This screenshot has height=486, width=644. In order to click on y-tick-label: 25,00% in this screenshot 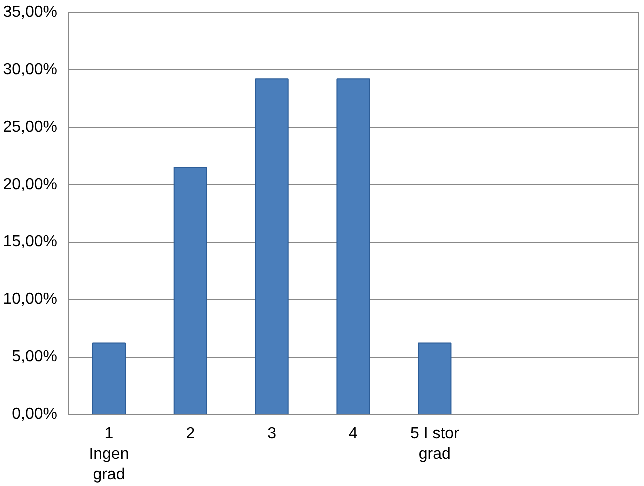, I will do `click(30, 127)`.